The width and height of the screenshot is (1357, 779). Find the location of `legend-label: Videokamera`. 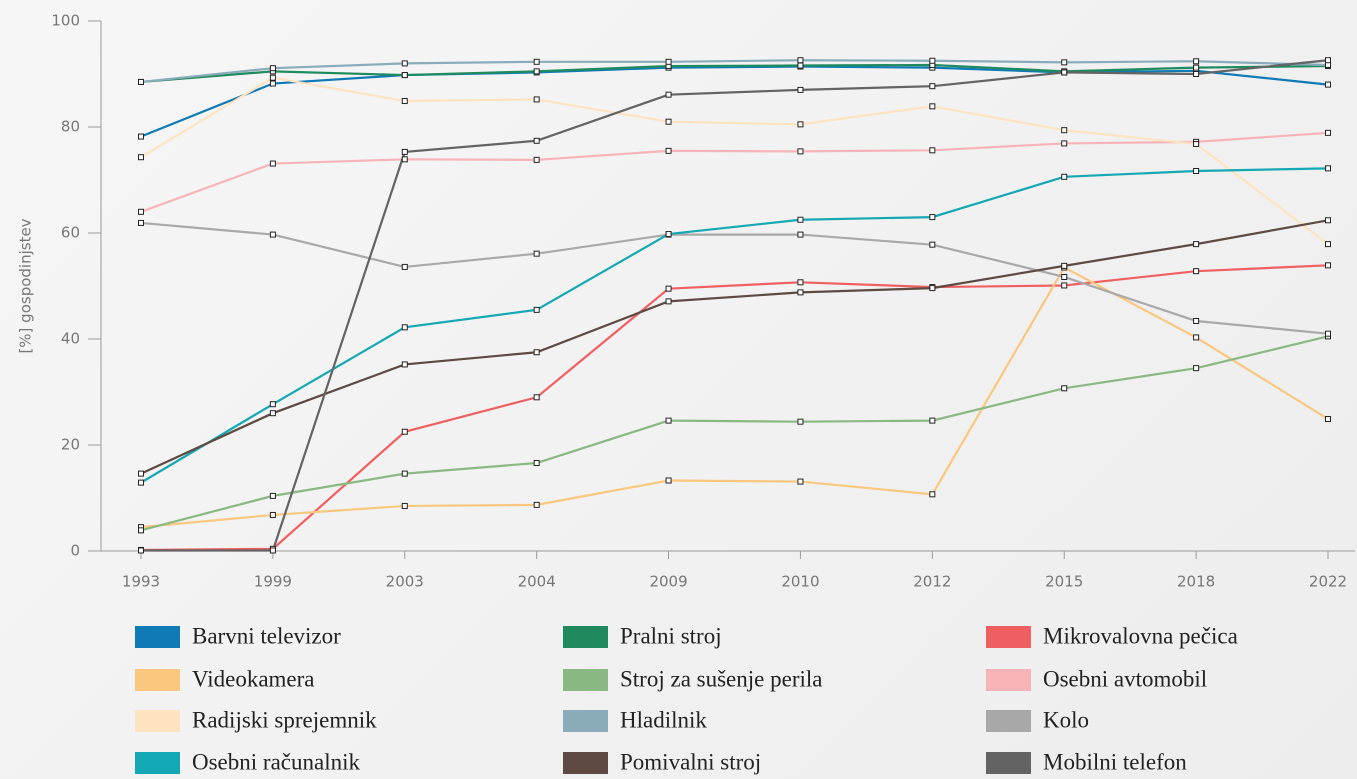

legend-label: Videokamera is located at coordinates (253, 678).